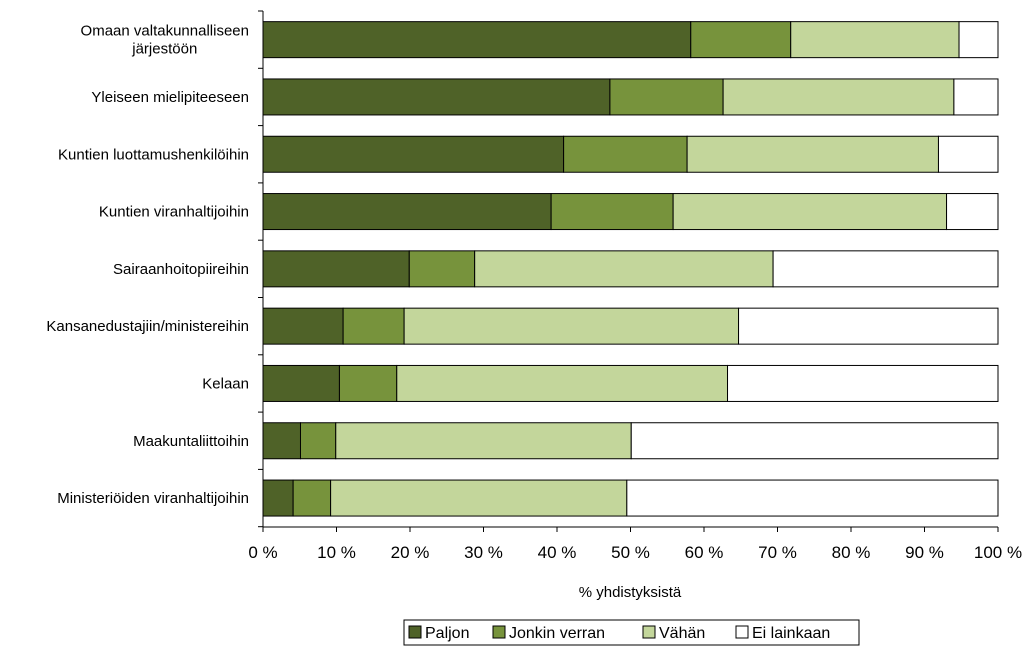  I want to click on legend-box, so click(631, 632).